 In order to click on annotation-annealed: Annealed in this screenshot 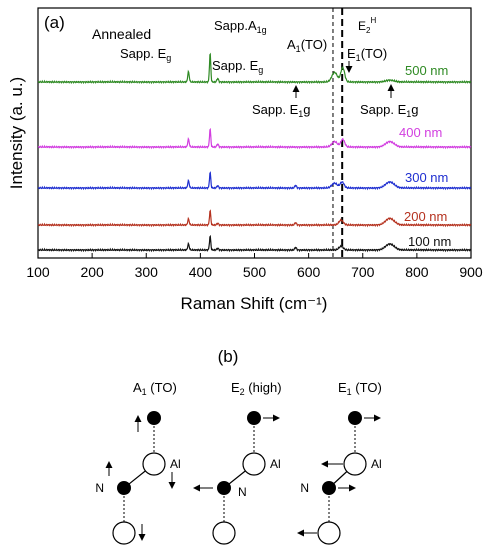, I will do `click(121, 34)`.